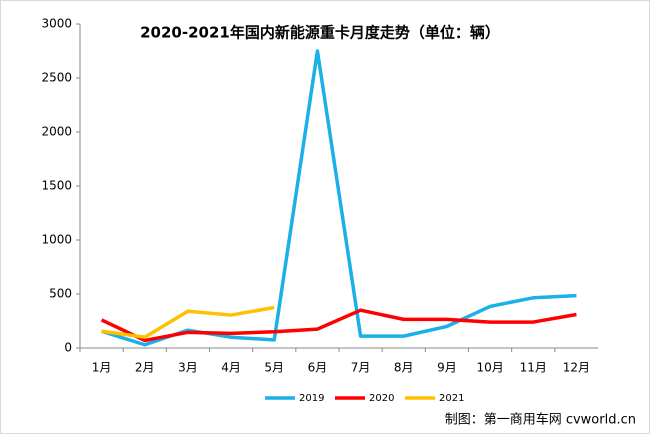 This screenshot has height=434, width=650. Describe the element at coordinates (102, 368) in the screenshot. I see `x-tick-label: 1月` at that location.